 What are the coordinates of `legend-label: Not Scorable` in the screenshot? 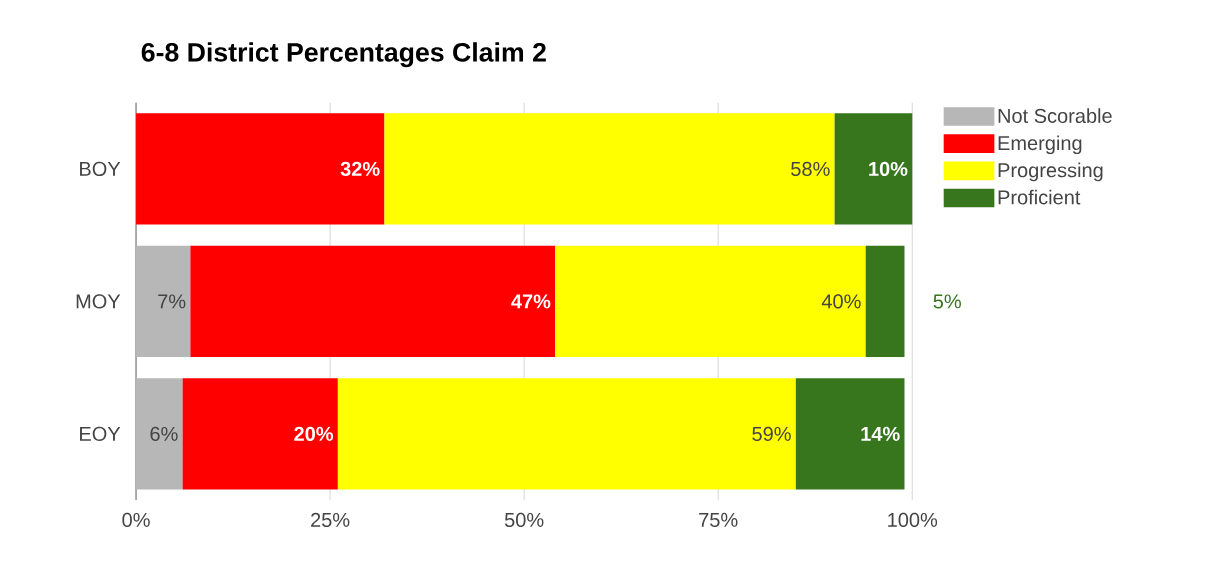 It's located at (1055, 115).